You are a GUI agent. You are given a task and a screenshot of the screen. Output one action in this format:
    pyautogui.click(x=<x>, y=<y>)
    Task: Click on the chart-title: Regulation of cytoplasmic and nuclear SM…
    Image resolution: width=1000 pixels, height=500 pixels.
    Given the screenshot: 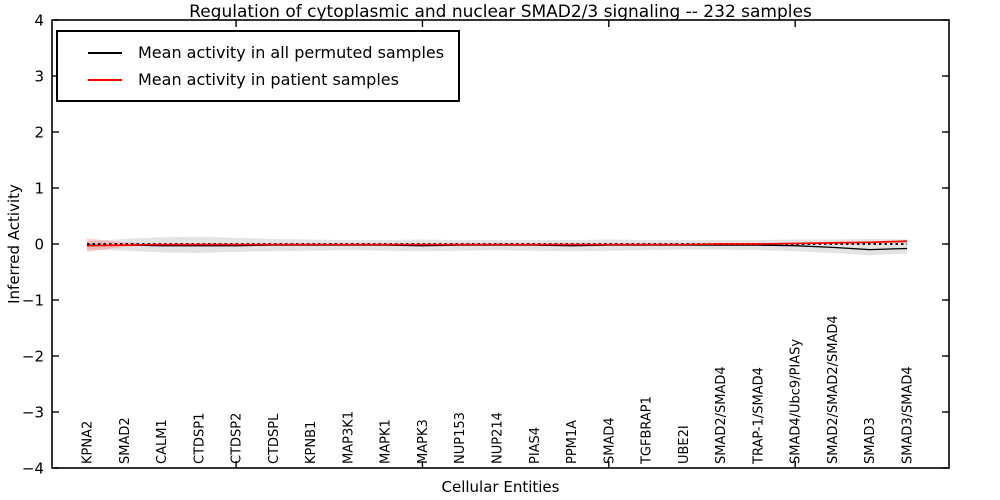 What is the action you would take?
    pyautogui.click(x=500, y=12)
    